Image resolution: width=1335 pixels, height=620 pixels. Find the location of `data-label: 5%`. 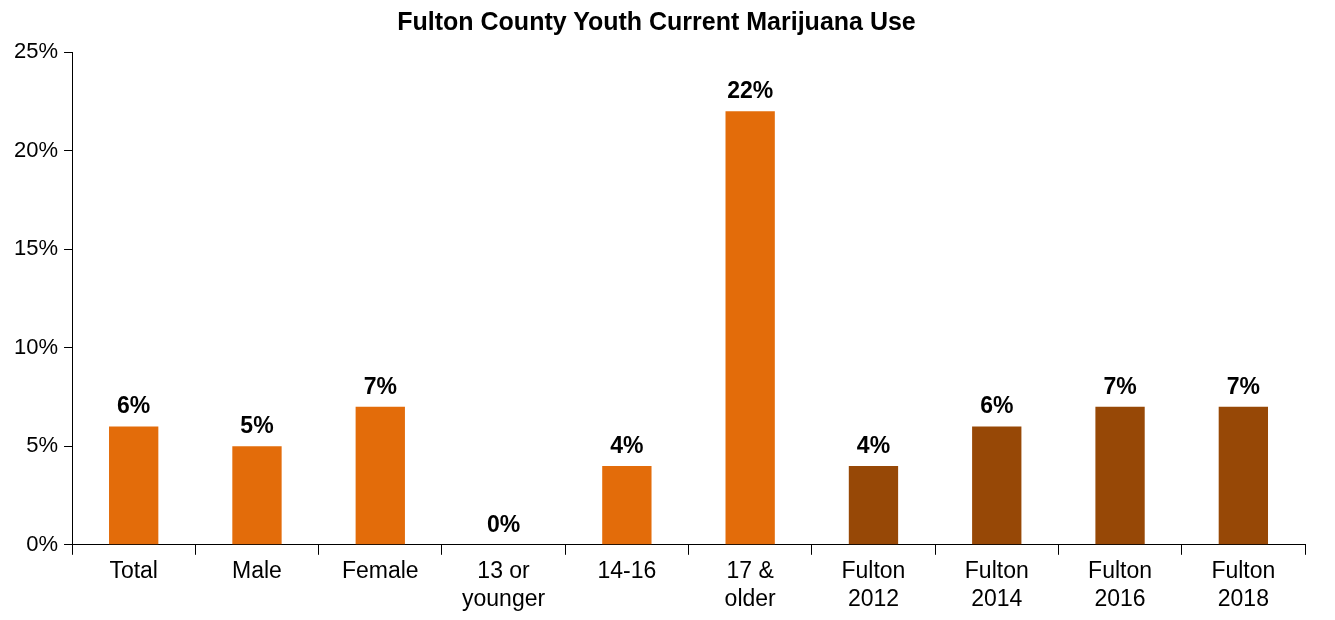

data-label: 5% is located at coordinates (257, 425).